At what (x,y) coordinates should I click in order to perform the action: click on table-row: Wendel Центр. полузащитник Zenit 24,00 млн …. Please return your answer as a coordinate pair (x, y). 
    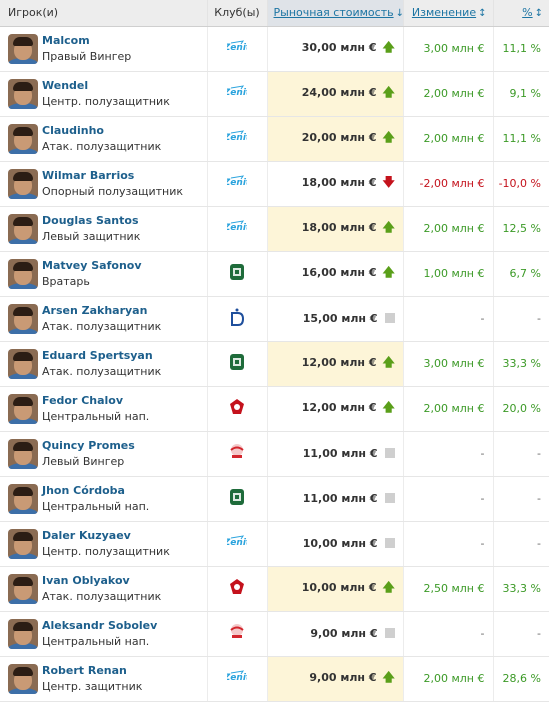
    Looking at the image, I should click on (274, 94).